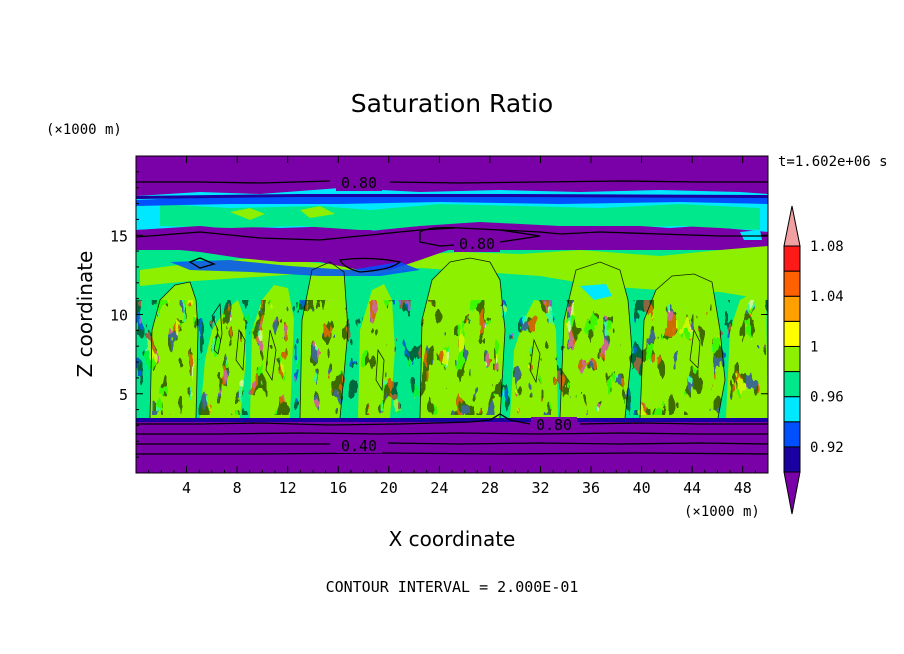 The image size is (904, 654). Describe the element at coordinates (119, 236) in the screenshot. I see `y-tick-label: 15` at that location.